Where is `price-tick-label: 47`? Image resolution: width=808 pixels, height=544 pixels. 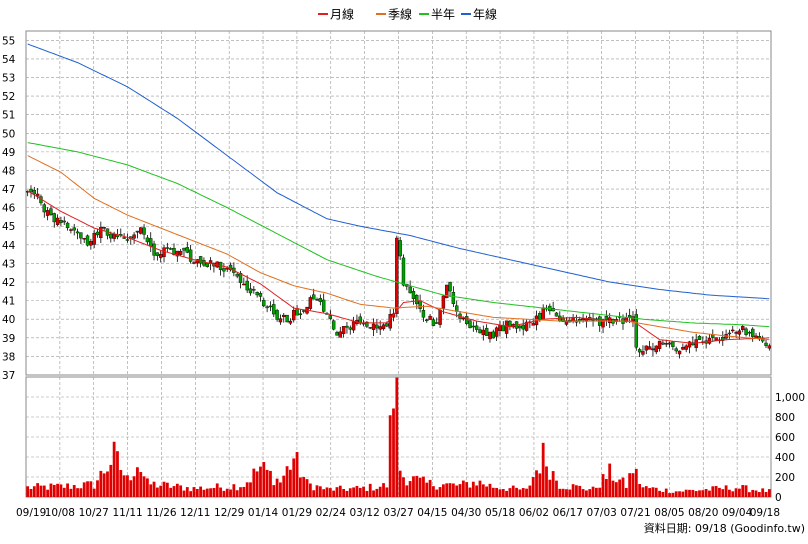
price-tick-label: 47 is located at coordinates (8, 190).